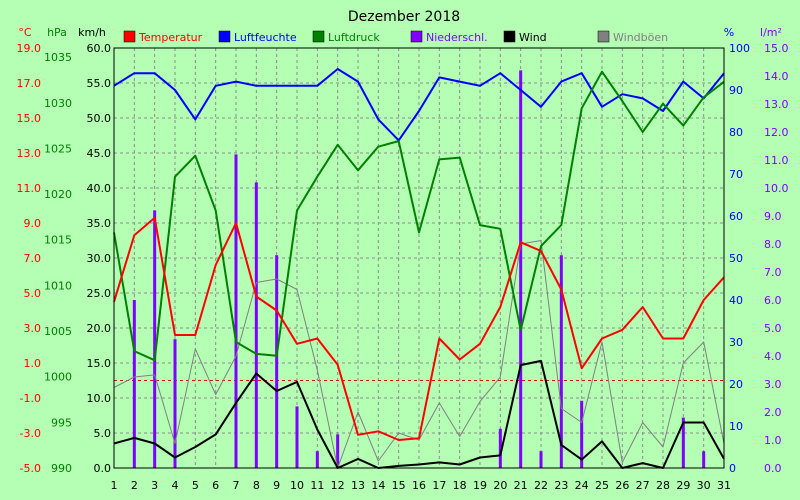 This screenshot has height=500, width=800. What do you see at coordinates (736, 426) in the screenshot?
I see `y-tick-label-humidity: 10` at bounding box center [736, 426].